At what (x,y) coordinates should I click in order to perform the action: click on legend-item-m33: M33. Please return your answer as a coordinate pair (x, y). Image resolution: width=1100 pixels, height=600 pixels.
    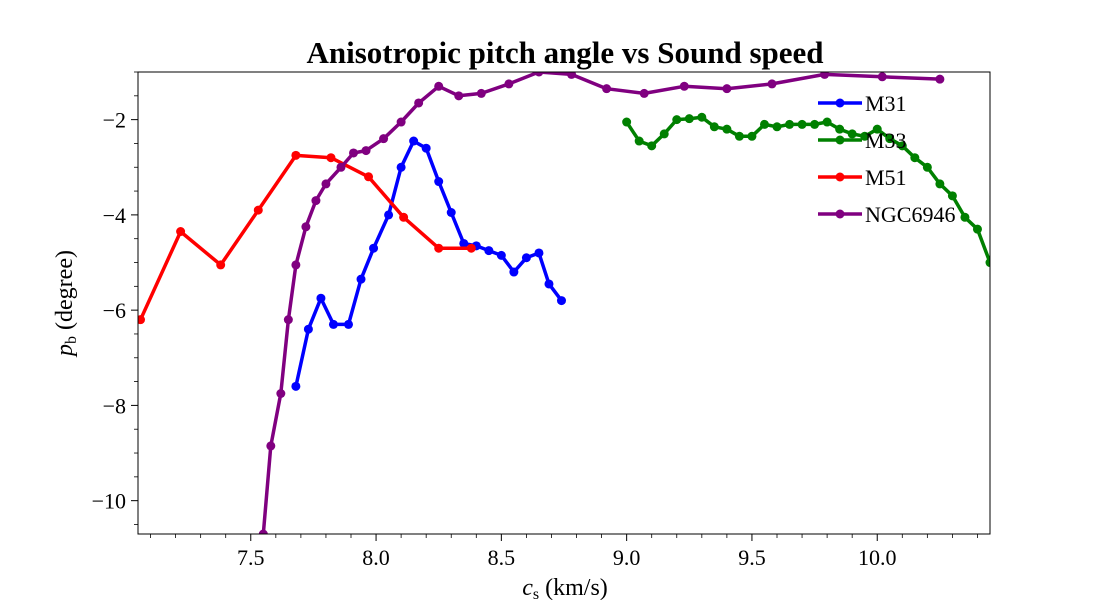
    Looking at the image, I should click on (862, 140).